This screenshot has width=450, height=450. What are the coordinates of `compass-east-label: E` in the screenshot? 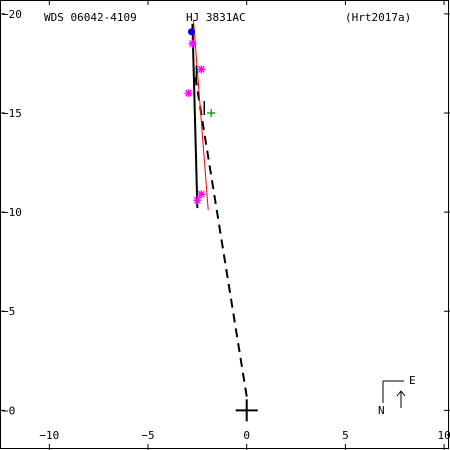 It's located at (412, 380).